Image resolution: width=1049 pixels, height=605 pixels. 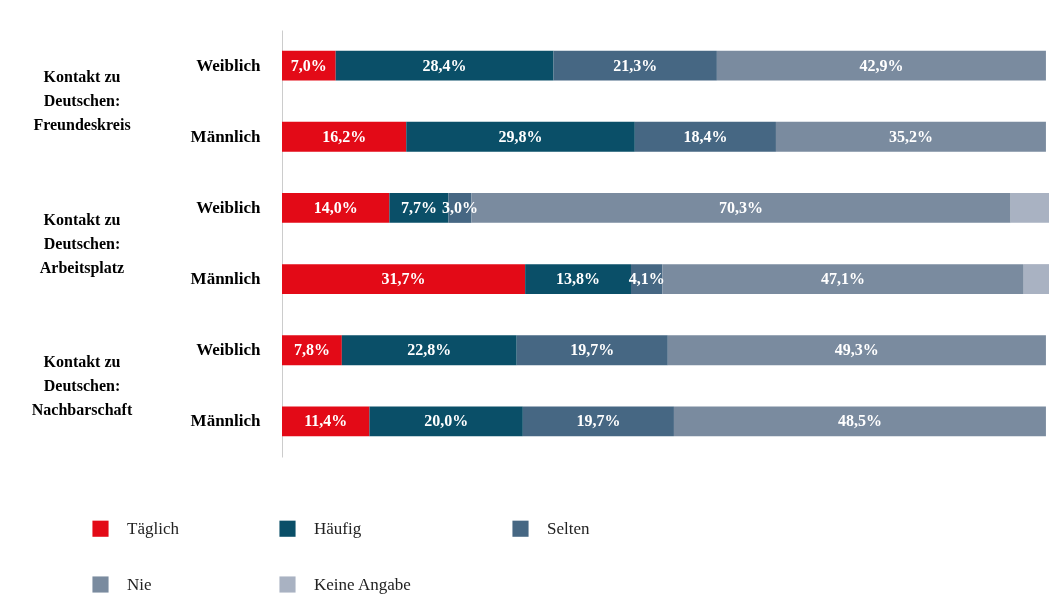 What do you see at coordinates (139, 584) in the screenshot?
I see `legend-label: Nie` at bounding box center [139, 584].